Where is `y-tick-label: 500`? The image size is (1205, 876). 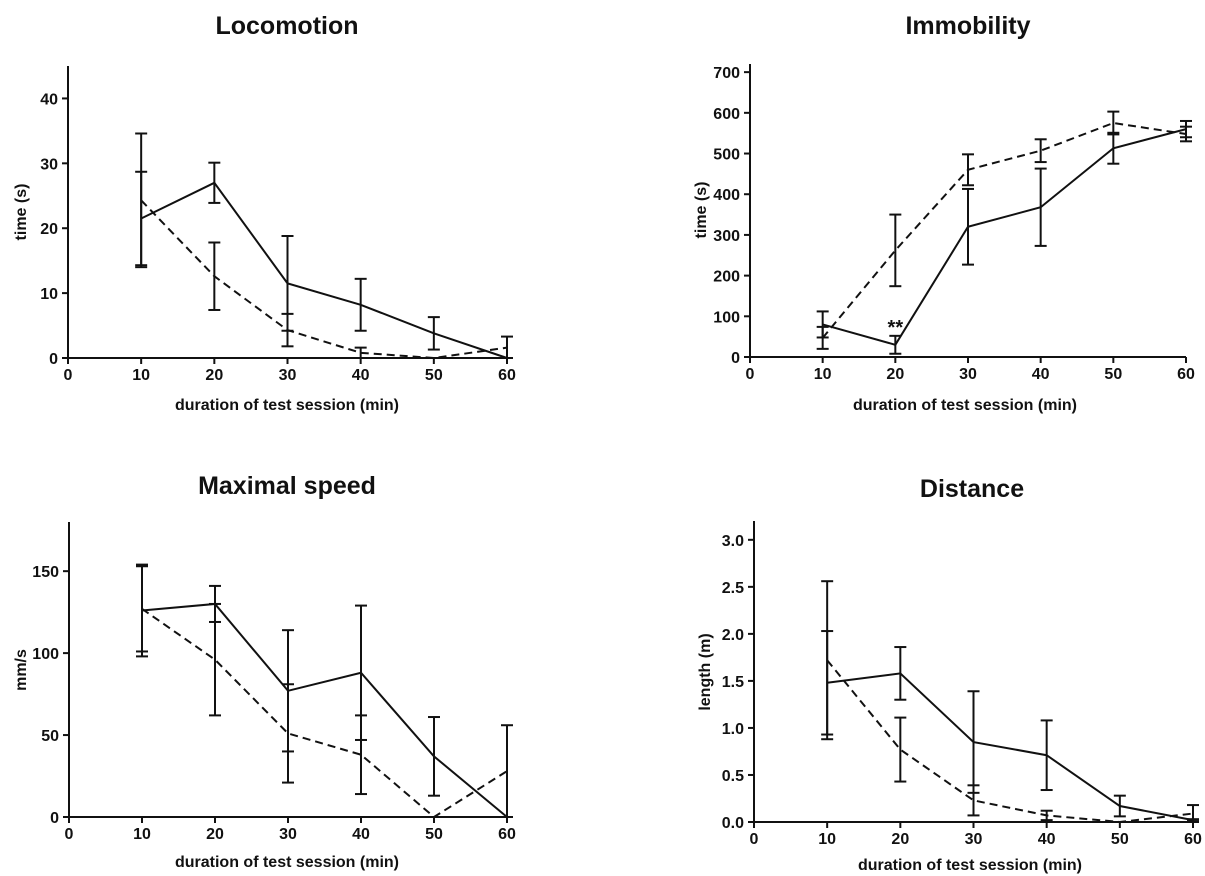 y-tick-label: 500 is located at coordinates (726, 155).